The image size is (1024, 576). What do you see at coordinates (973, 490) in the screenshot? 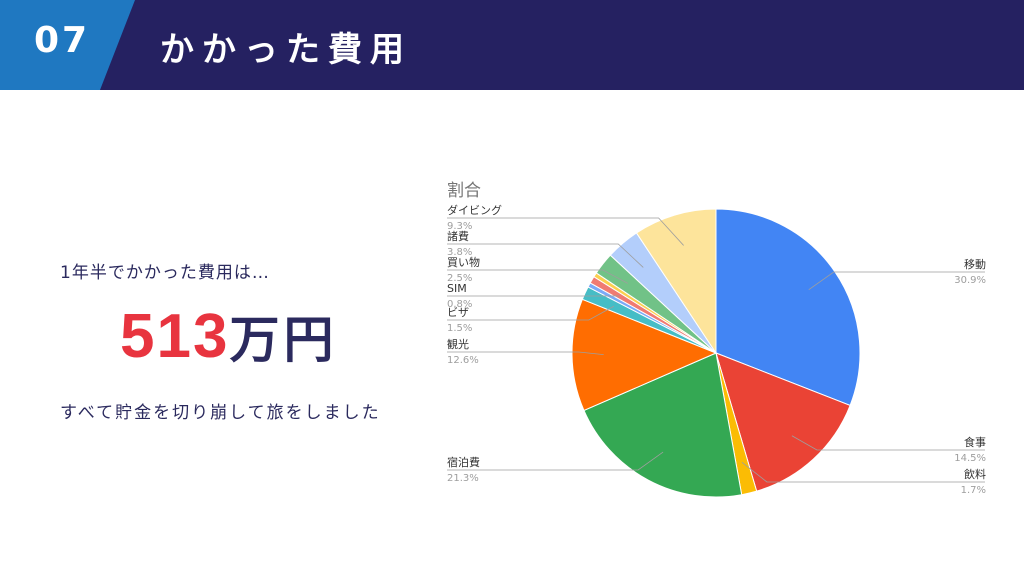
I see `slice-percent-2: 1.7%` at bounding box center [973, 490].